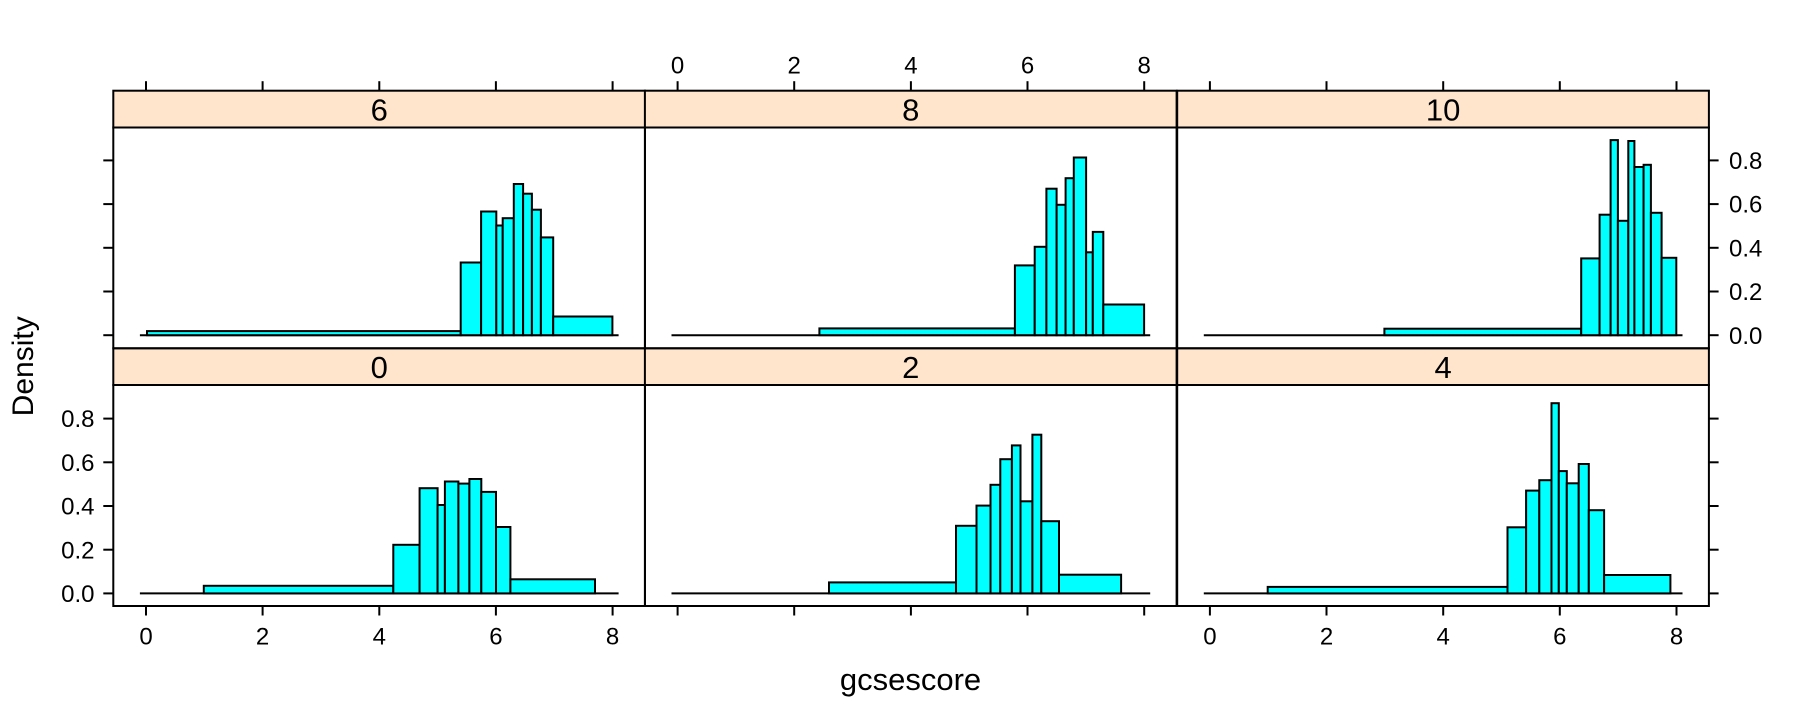  I want to click on svg-text: Density, so click(23, 366).